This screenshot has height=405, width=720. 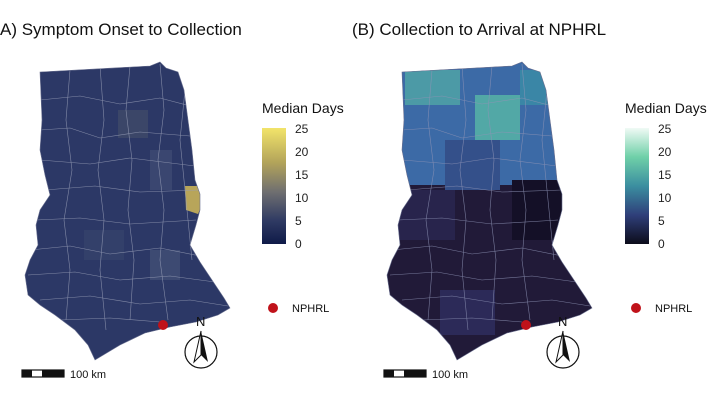 I want to click on high-delay-district, so click(x=194, y=200).